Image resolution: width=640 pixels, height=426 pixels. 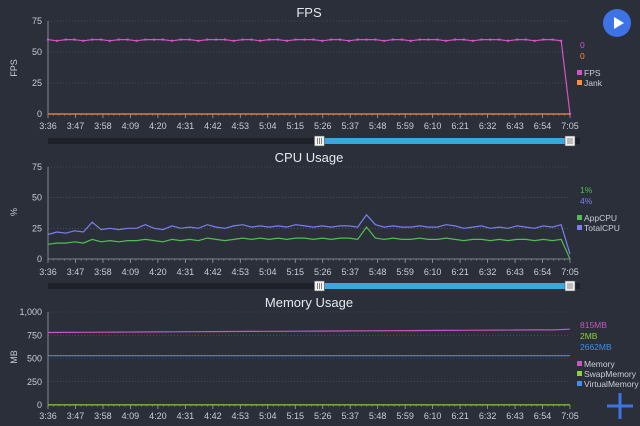 I want to click on x-tick-label: 5:15, so click(x=295, y=126).